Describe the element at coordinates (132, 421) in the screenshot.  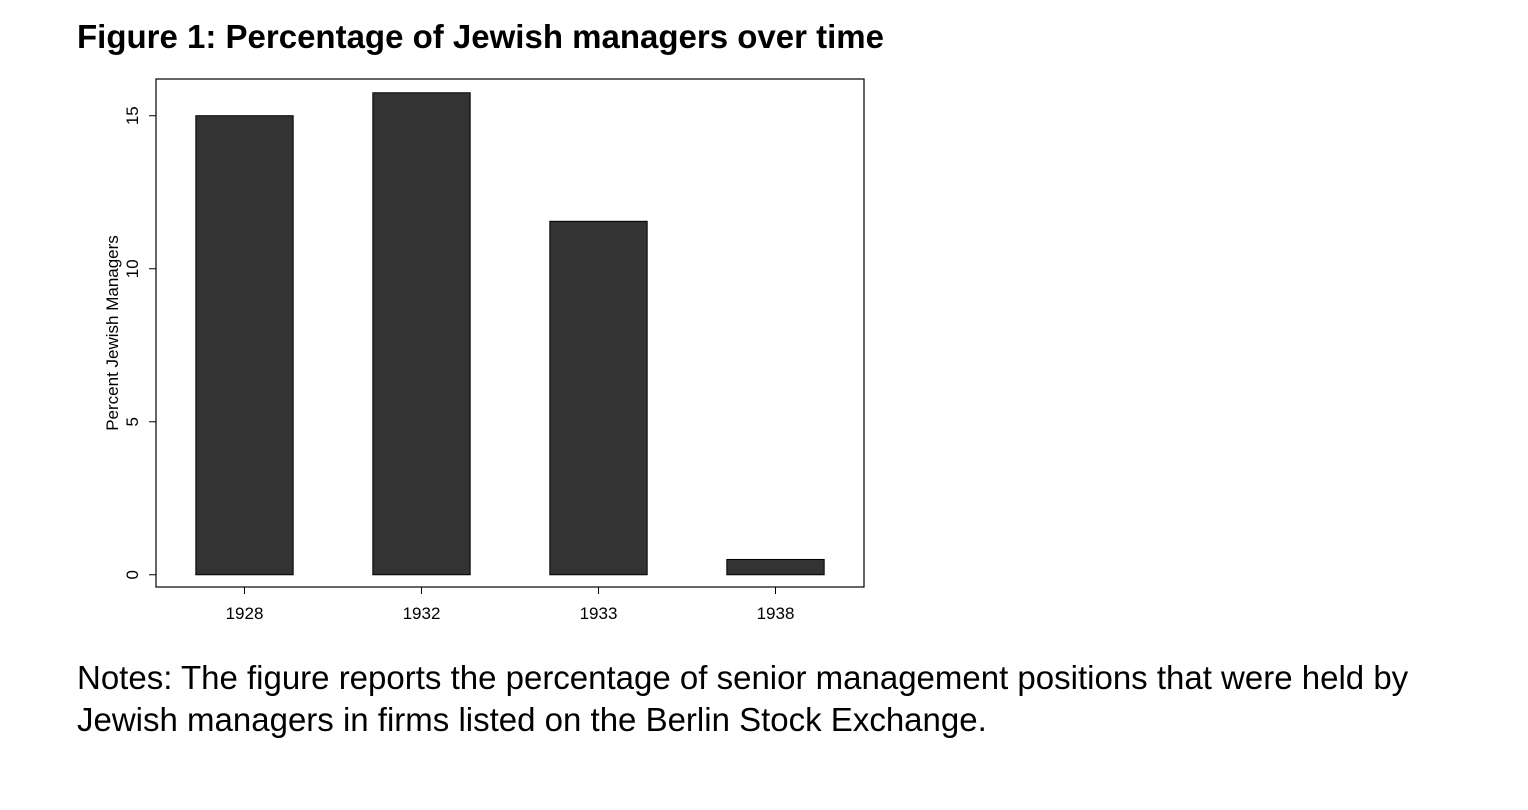
I see `y-tick-label-5: 5` at that location.